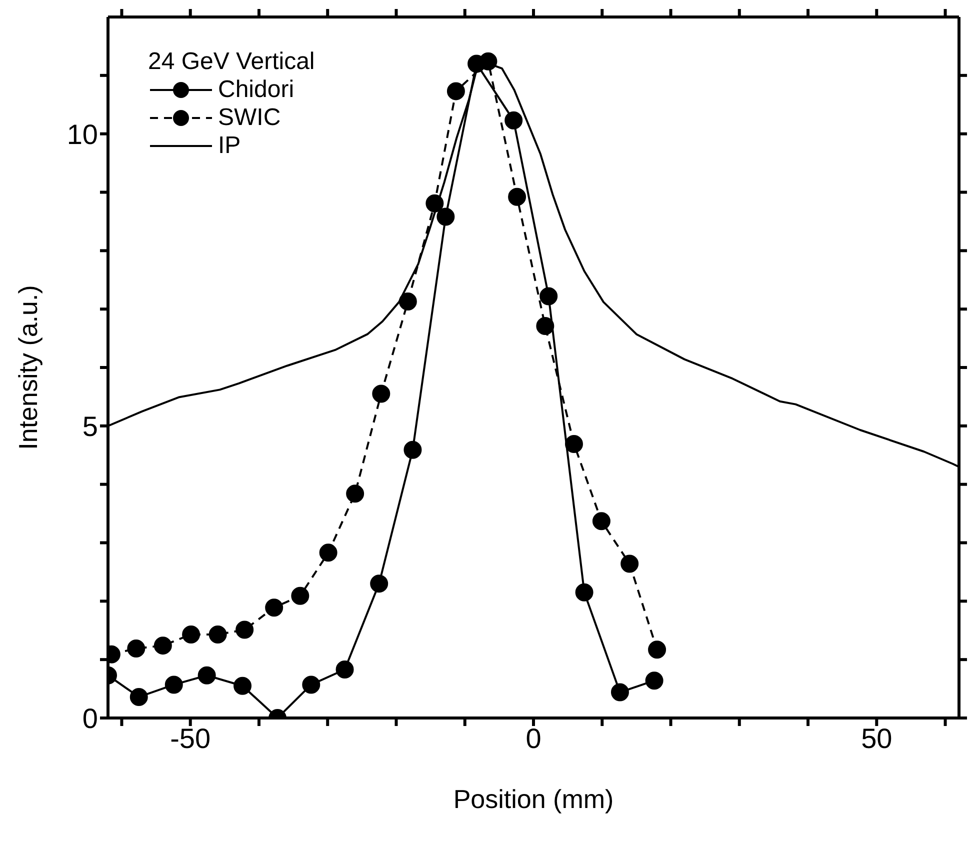 The width and height of the screenshot is (980, 847). What do you see at coordinates (249, 118) in the screenshot?
I see `legend-label: SWIC` at bounding box center [249, 118].